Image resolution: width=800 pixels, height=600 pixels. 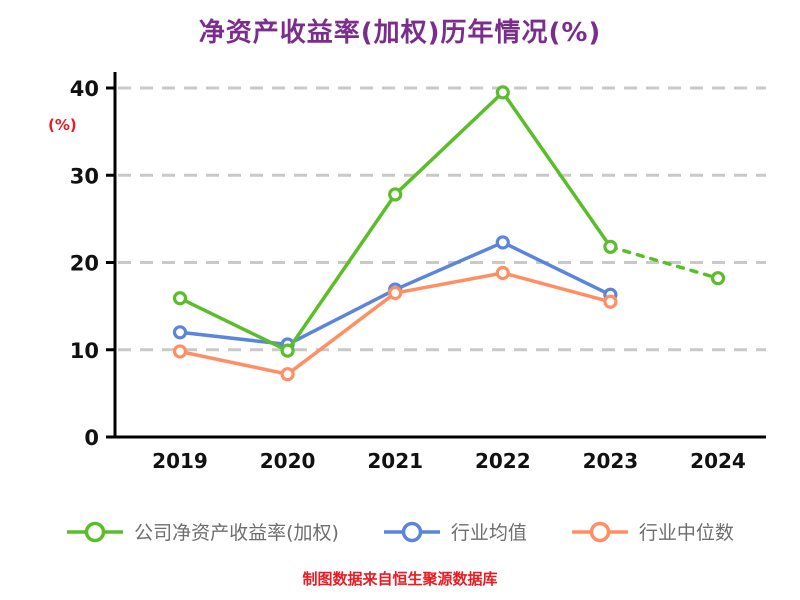 I want to click on industry-mean-legend-marker-icon, so click(x=411, y=531).